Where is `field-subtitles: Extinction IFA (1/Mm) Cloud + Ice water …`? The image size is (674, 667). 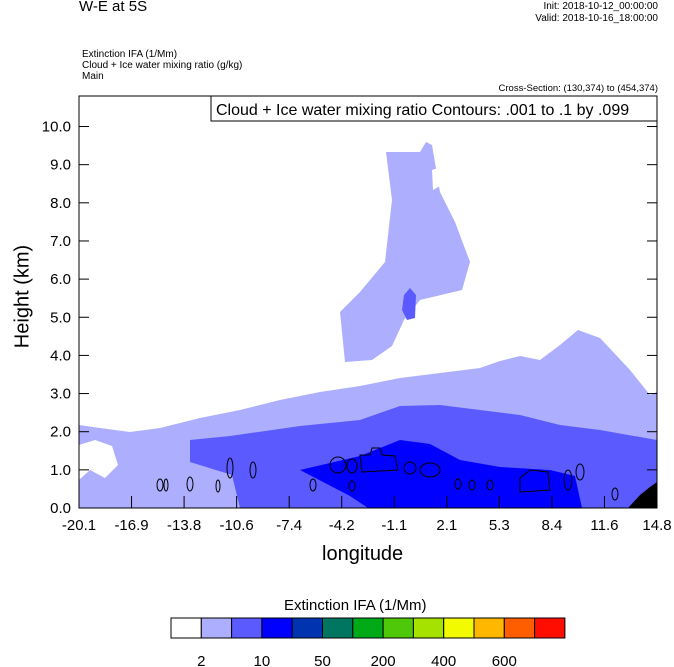 field-subtitles: Extinction IFA (1/Mm) Cloud + Ice water … is located at coordinates (162, 65).